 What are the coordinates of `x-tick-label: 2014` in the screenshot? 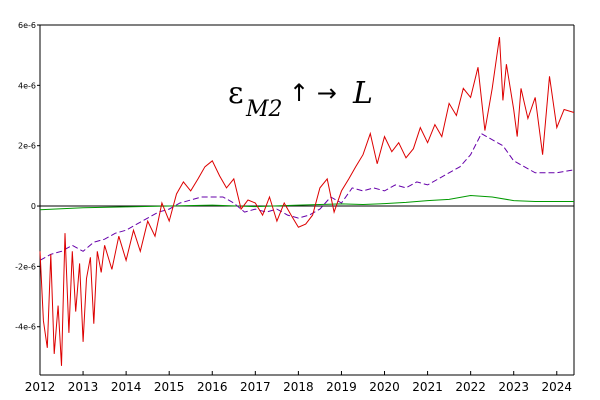 It's located at (126, 387).